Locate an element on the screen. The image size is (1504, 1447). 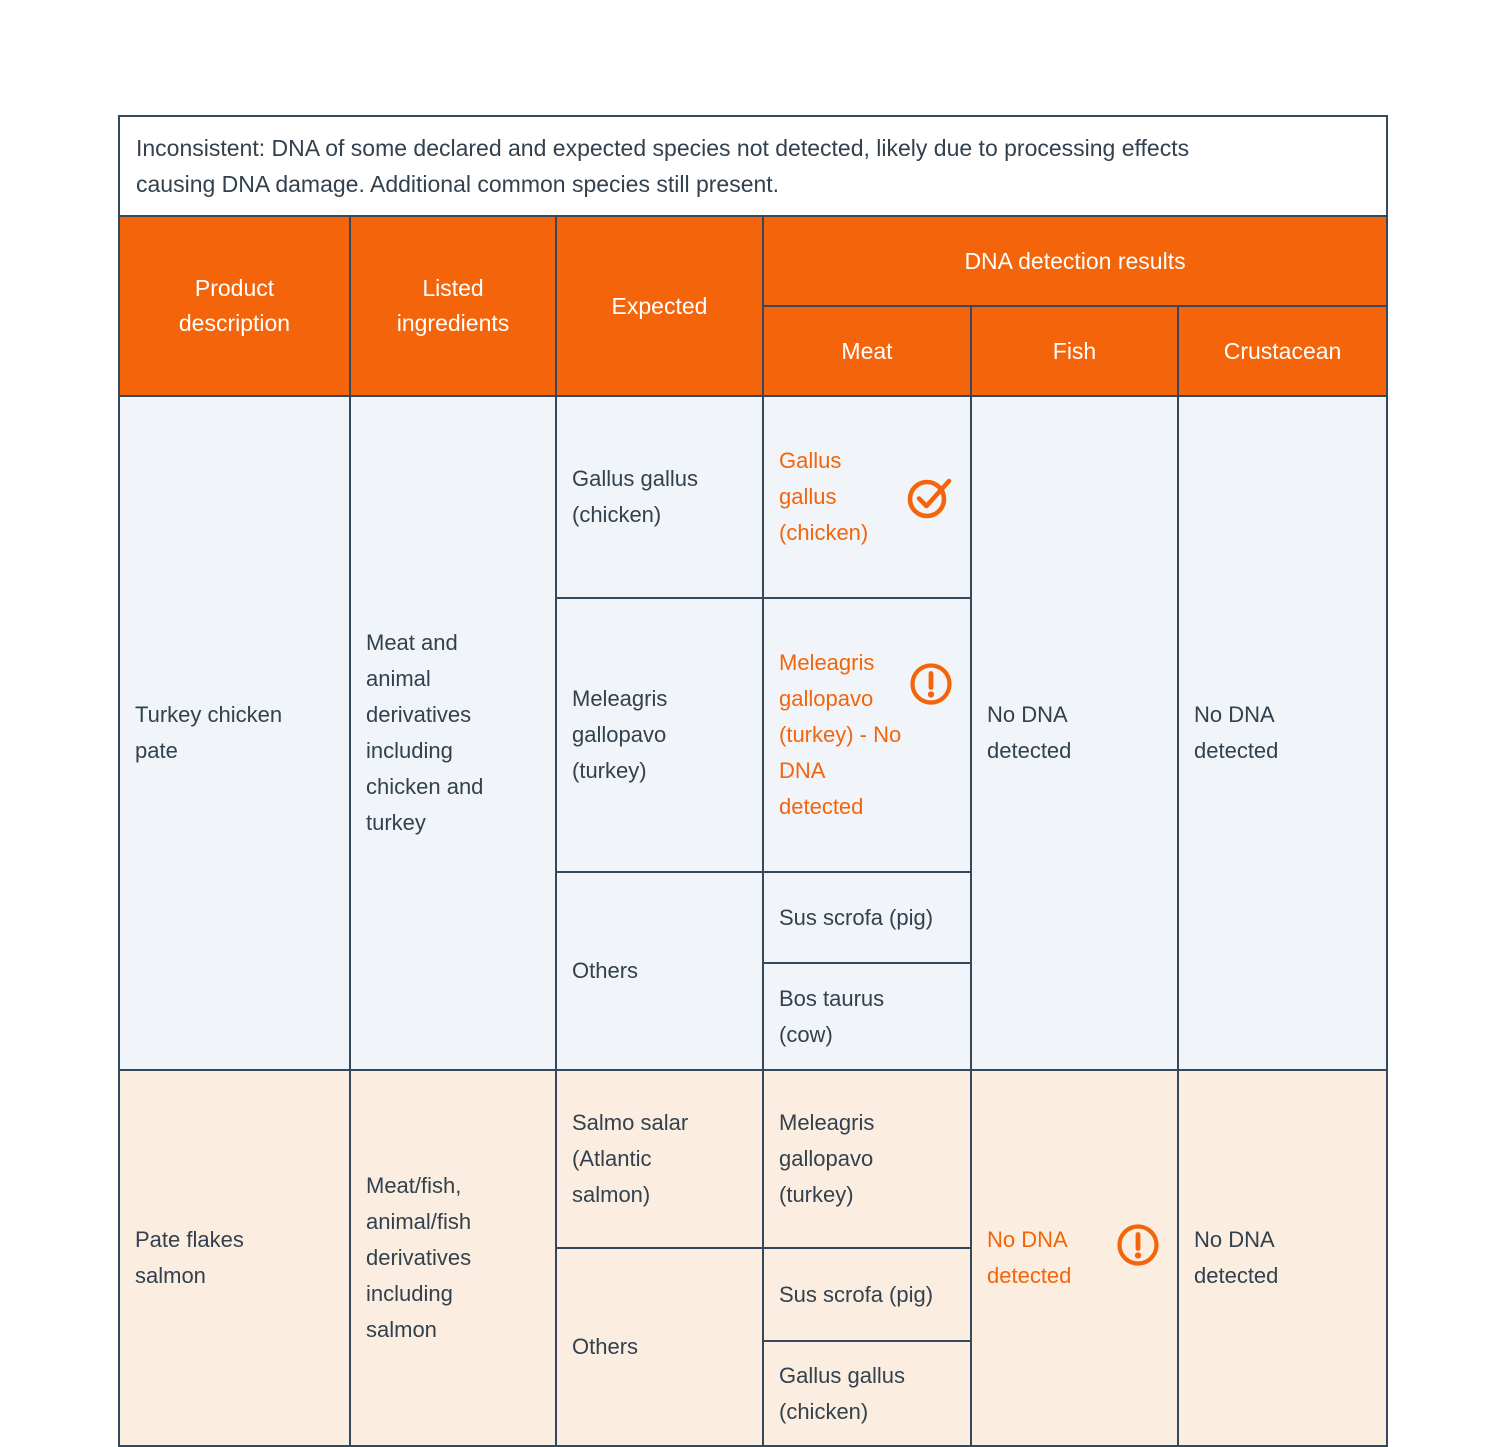
col-header-meat: Meat is located at coordinates (867, 351).